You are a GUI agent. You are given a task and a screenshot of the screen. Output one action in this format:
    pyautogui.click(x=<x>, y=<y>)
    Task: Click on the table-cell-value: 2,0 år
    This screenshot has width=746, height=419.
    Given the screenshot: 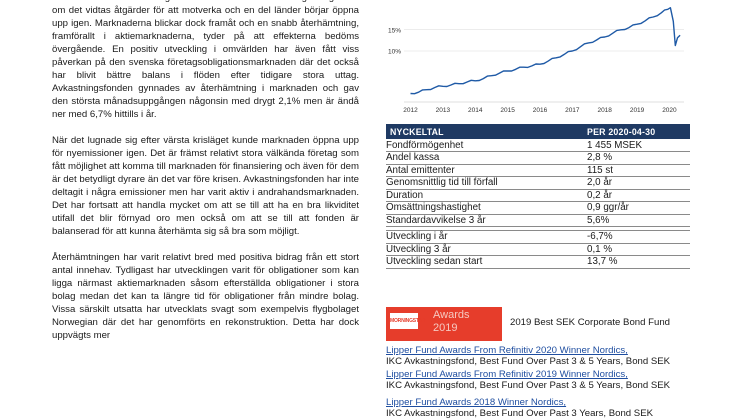 What is the action you would take?
    pyautogui.click(x=636, y=183)
    